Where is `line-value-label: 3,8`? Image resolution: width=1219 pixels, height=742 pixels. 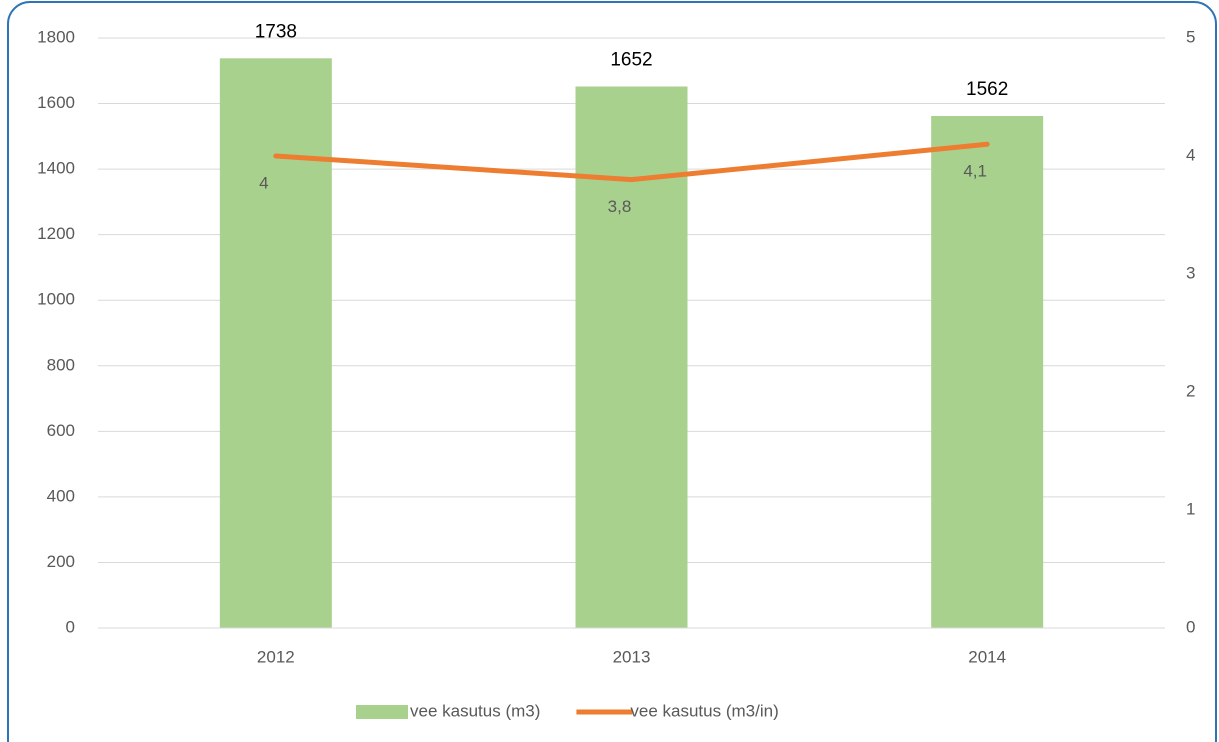
line-value-label: 3,8 is located at coordinates (620, 206).